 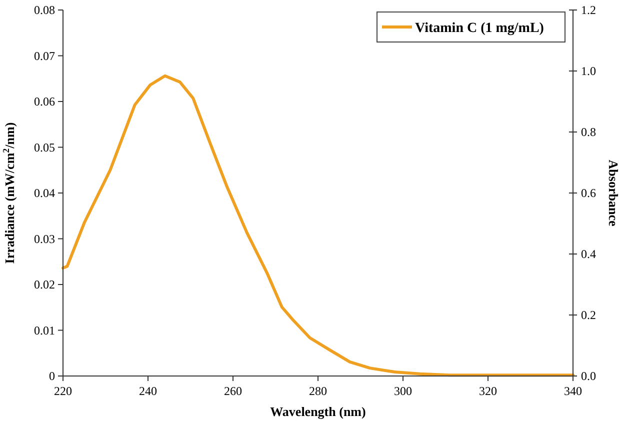 I want to click on y-tick-label: 0.03, so click(x=44, y=239).